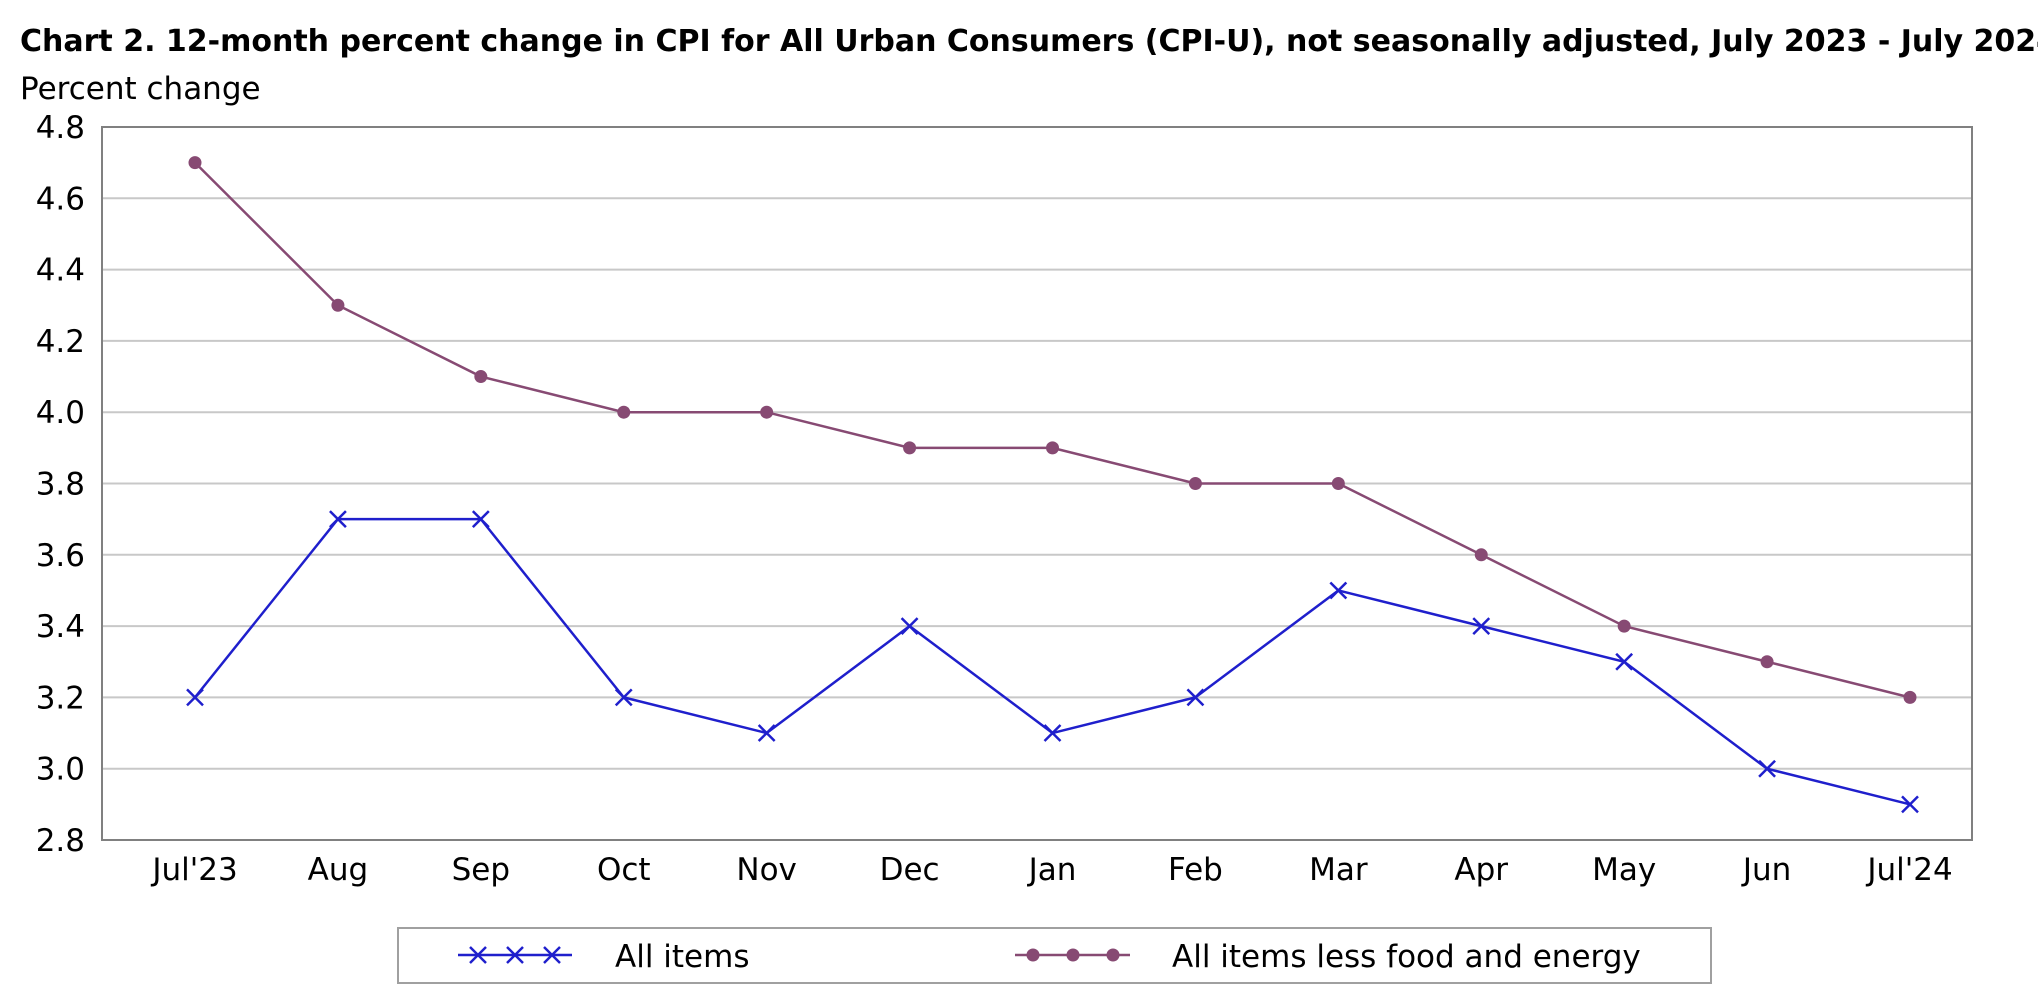 The height and width of the screenshot is (1004, 2038). What do you see at coordinates (60, 199) in the screenshot?
I see `y-tick-label: 4.6` at bounding box center [60, 199].